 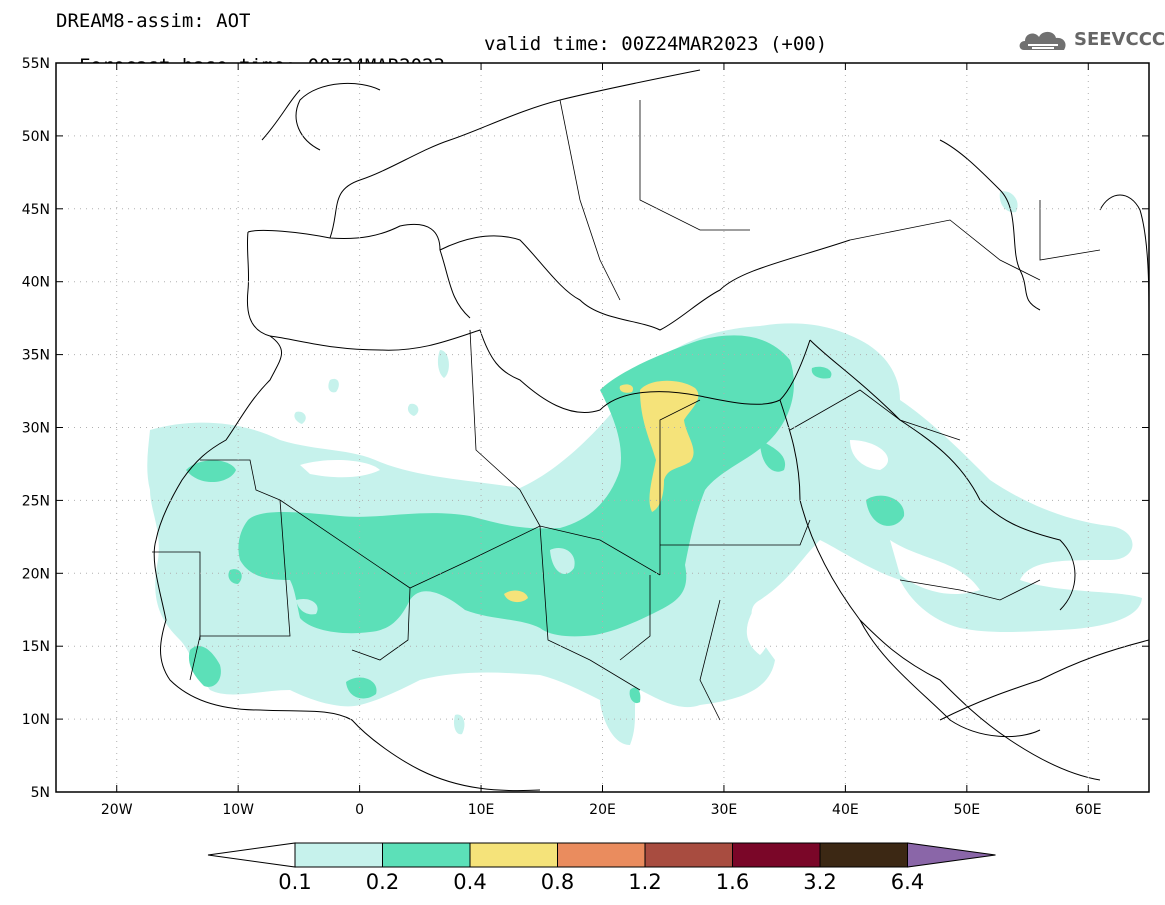 I want to click on colorbar-label: 3.2, so click(x=819, y=882).